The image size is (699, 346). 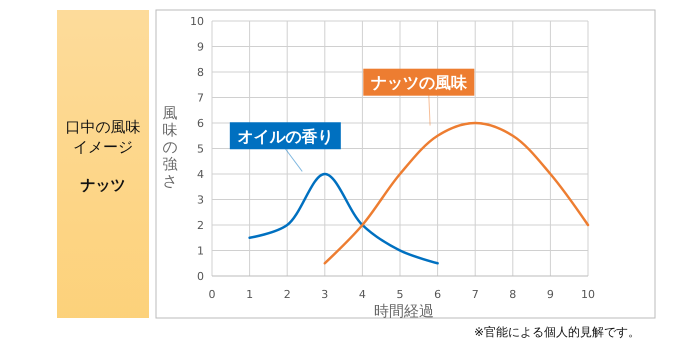 What do you see at coordinates (200, 47) in the screenshot?
I see `y-tick-label: 9` at bounding box center [200, 47].